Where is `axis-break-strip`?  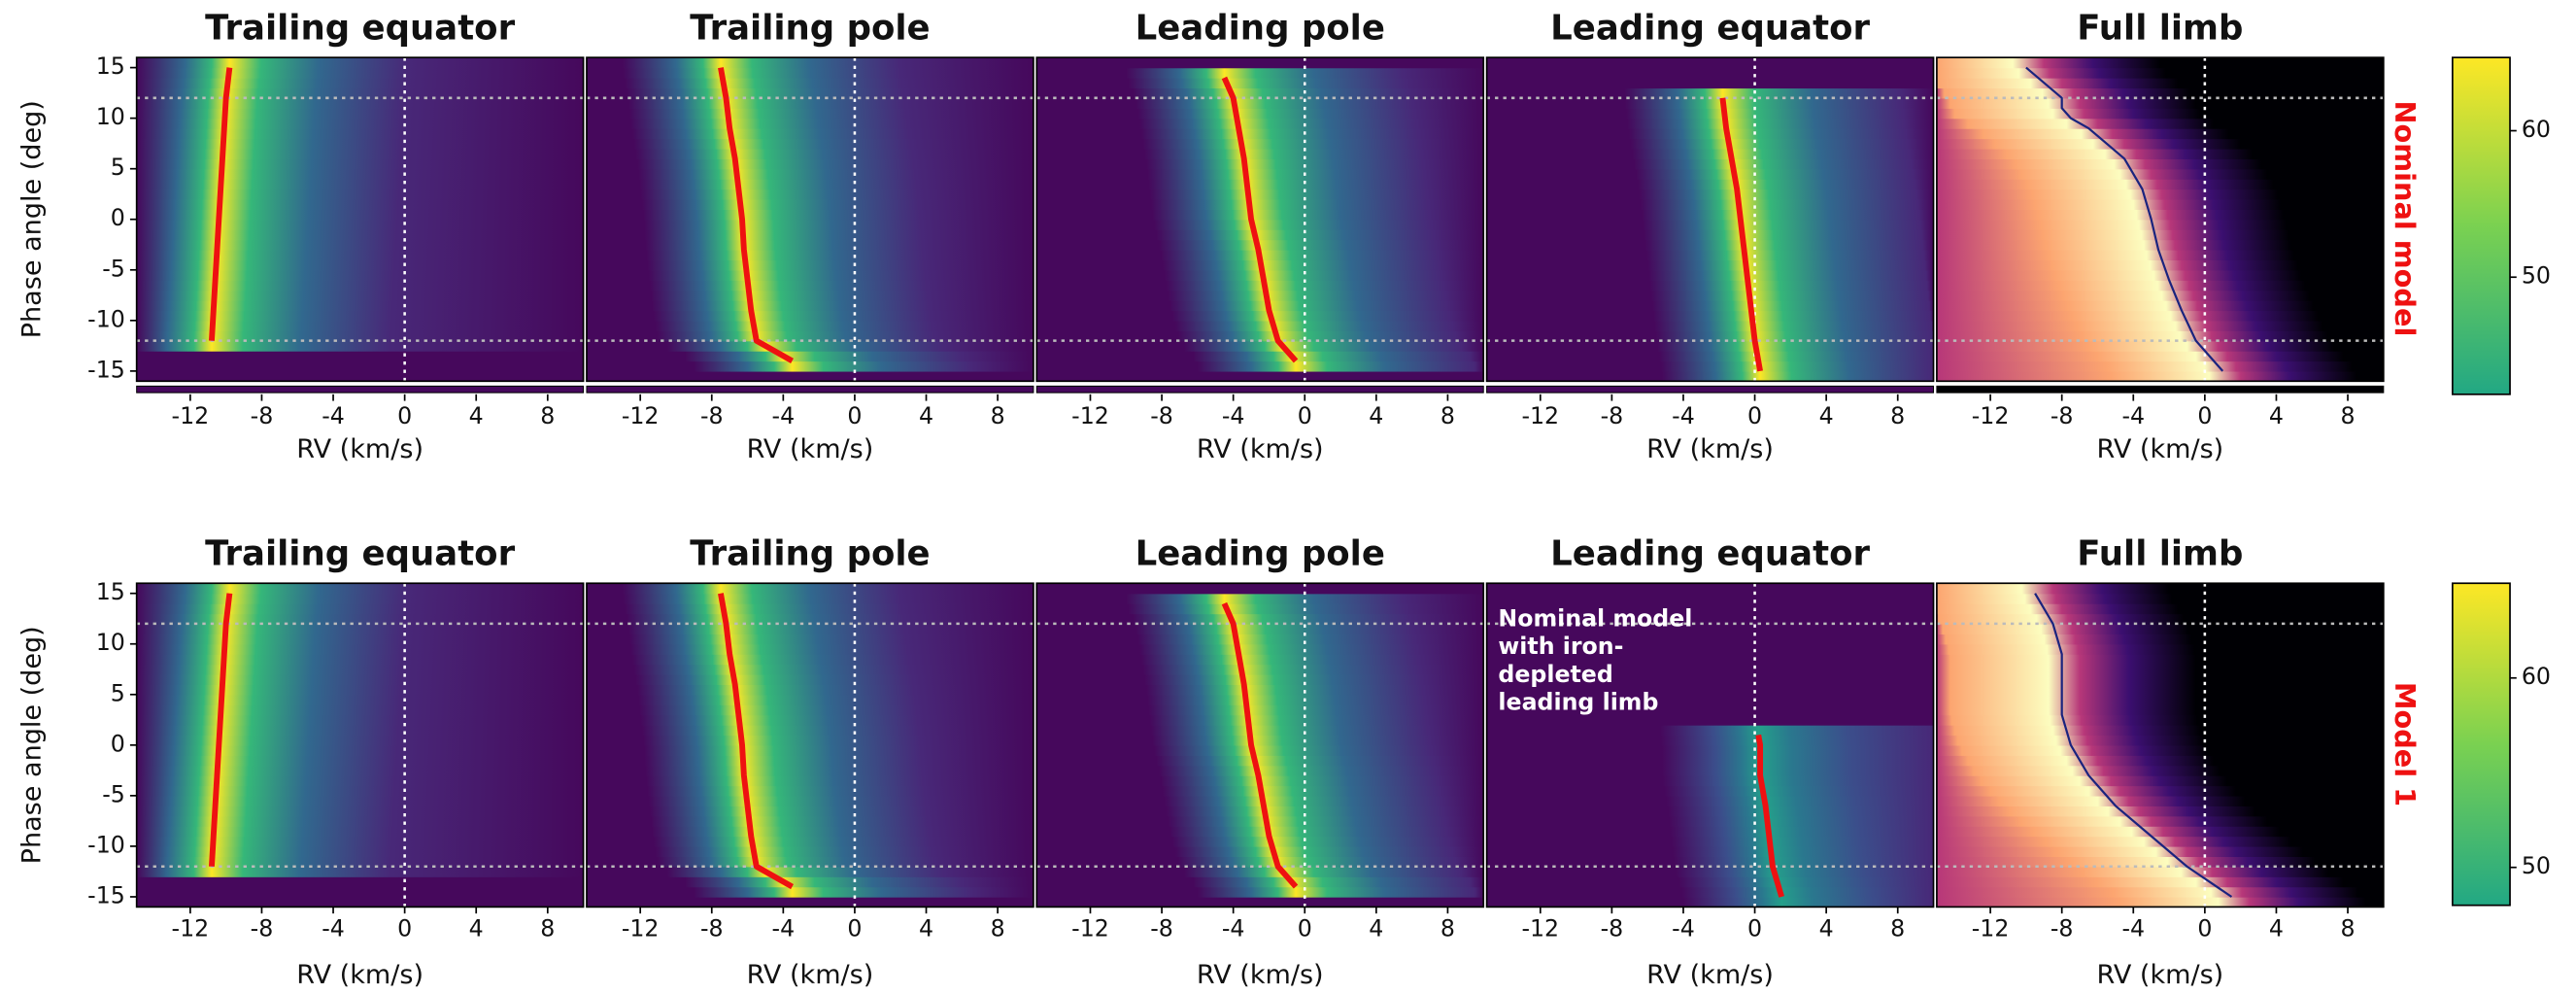 axis-break-strip is located at coordinates (1710, 389).